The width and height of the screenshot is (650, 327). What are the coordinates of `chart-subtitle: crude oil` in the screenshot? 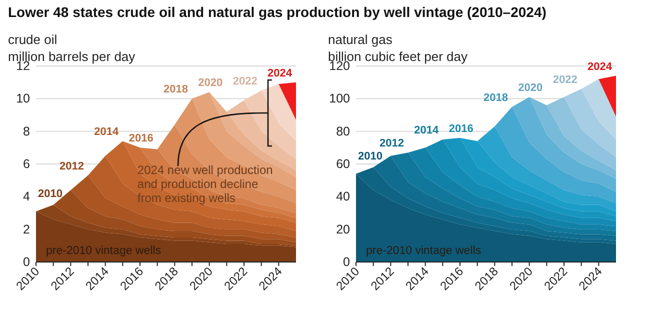 It's located at (33, 39).